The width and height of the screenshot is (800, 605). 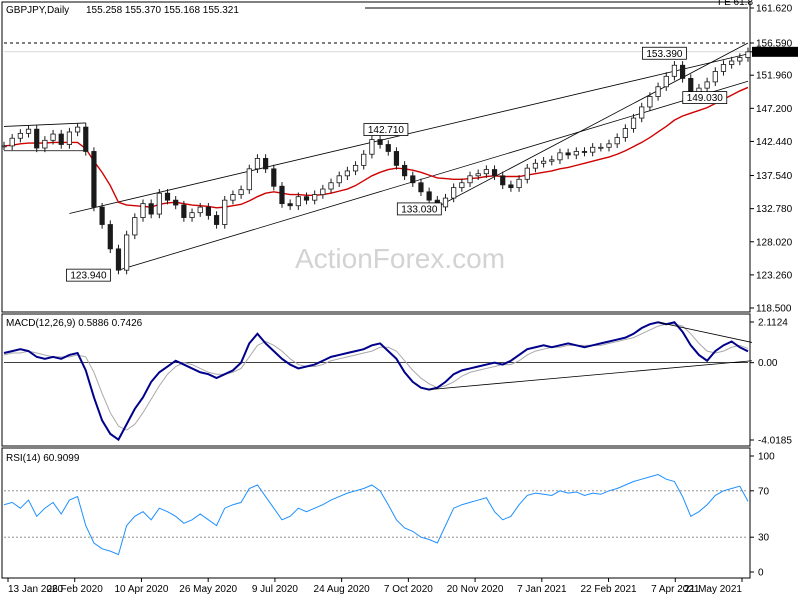 I want to click on rsi-title: RSI(14) 60.9099, so click(x=43, y=458).